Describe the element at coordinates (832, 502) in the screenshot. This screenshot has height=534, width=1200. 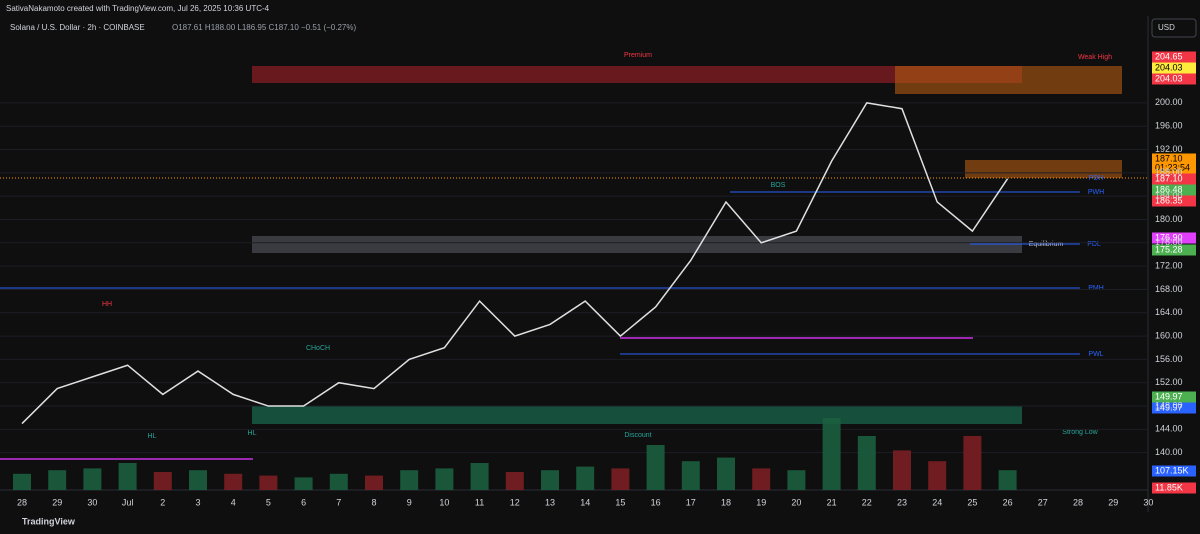
I see `x-tick-label: 21` at that location.